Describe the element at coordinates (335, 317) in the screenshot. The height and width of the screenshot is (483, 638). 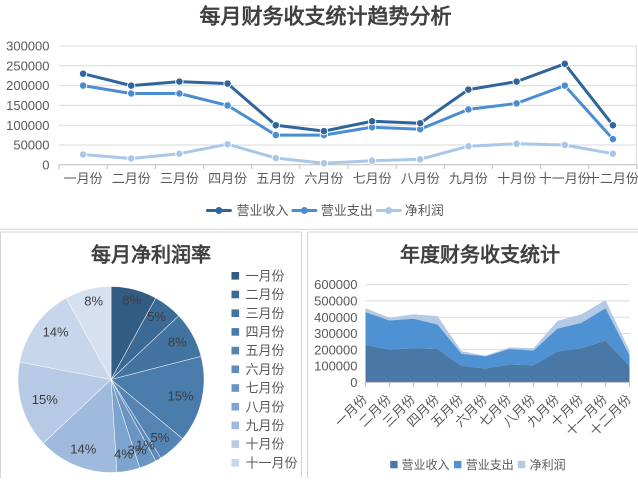
I see `svg-text: 400000` at that location.